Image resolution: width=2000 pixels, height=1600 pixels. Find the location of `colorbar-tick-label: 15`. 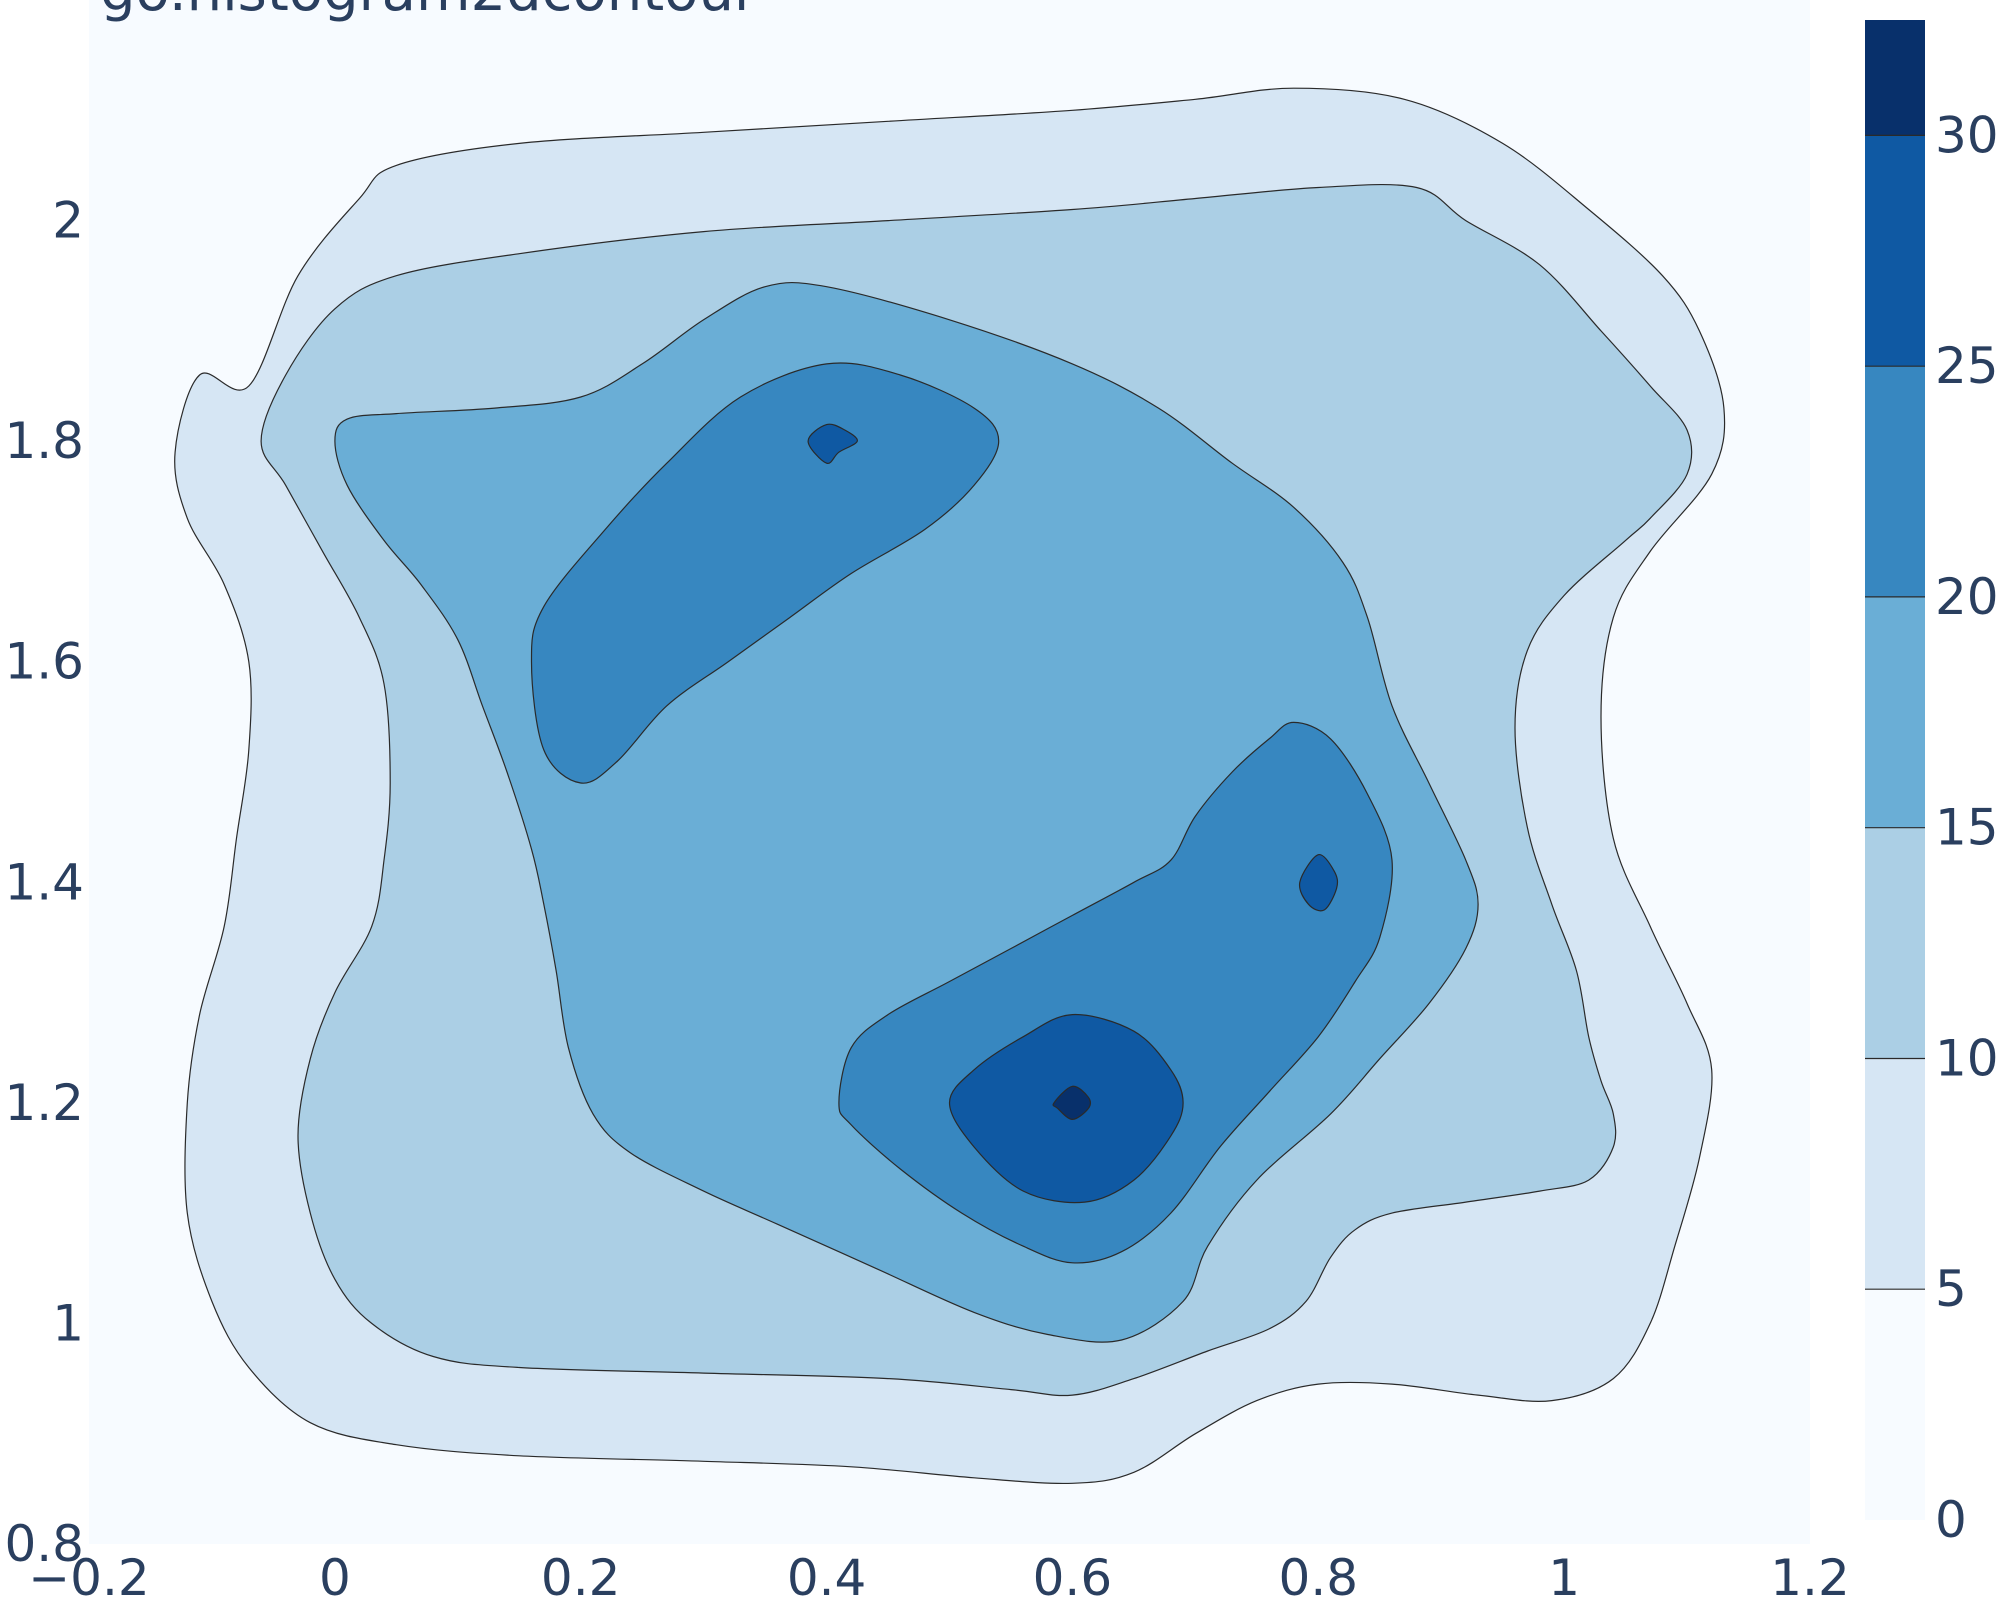

colorbar-tick-label: 15 is located at coordinates (1967, 828).